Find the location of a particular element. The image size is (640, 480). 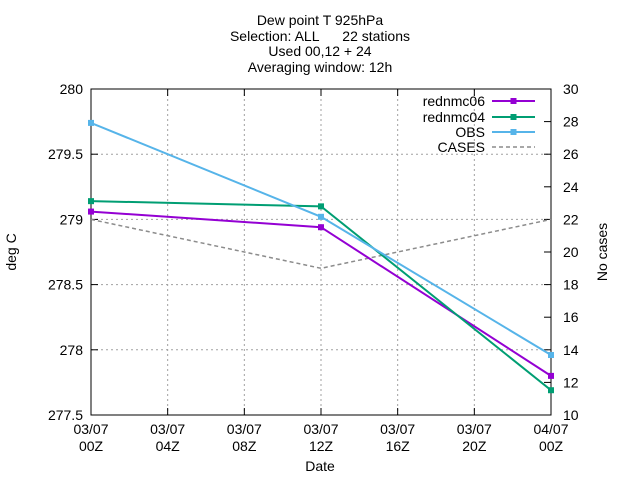

y-tick-label: 277.5 is located at coordinates (65, 415).